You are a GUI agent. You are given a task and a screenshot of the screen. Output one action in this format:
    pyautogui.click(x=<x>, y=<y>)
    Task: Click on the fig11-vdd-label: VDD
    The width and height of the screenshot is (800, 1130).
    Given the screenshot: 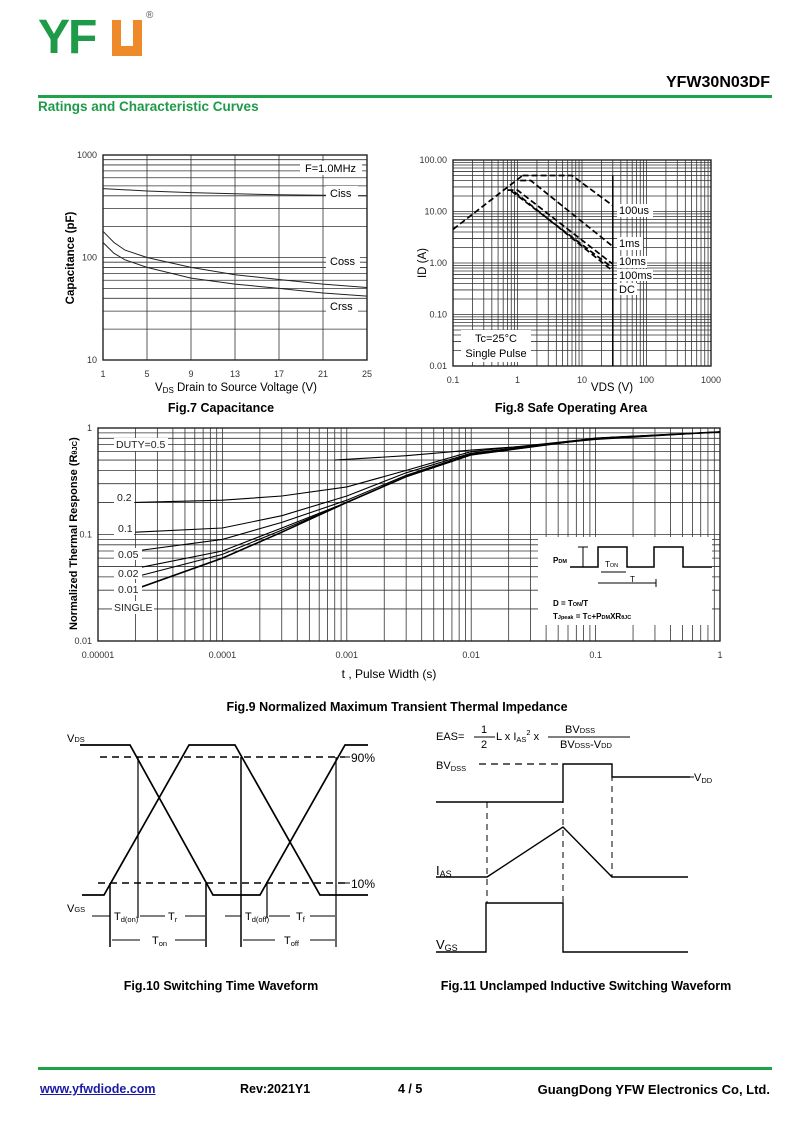 What is the action you would take?
    pyautogui.click(x=703, y=778)
    